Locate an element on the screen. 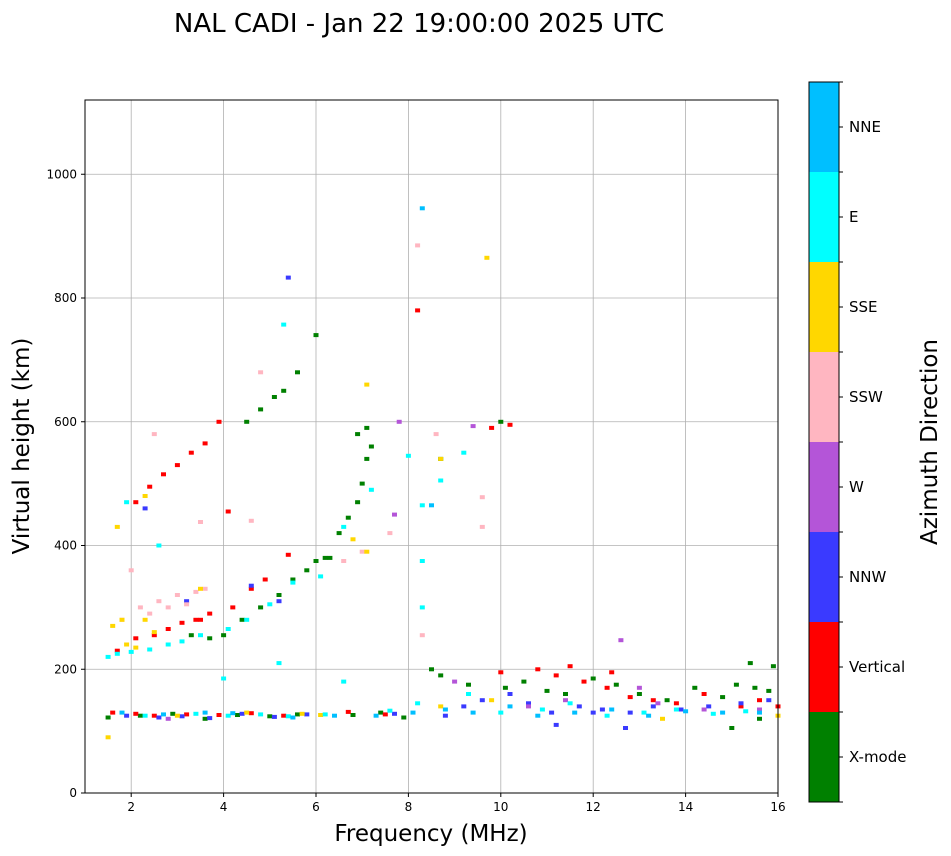 The height and width of the screenshot is (856, 951). y-tick-label: 1000 is located at coordinates (61, 174).